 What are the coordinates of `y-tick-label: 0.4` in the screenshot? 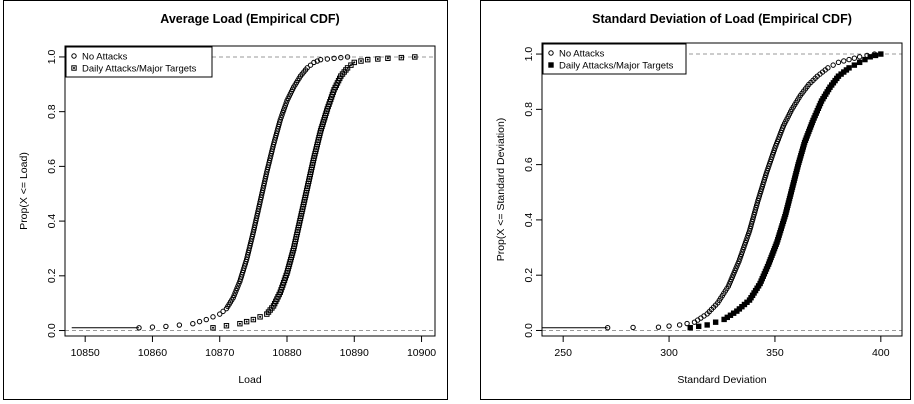 It's located at (52, 221).